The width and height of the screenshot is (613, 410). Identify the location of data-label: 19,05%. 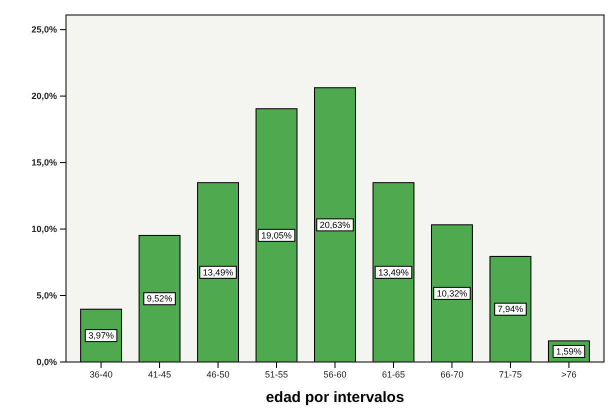
(276, 235).